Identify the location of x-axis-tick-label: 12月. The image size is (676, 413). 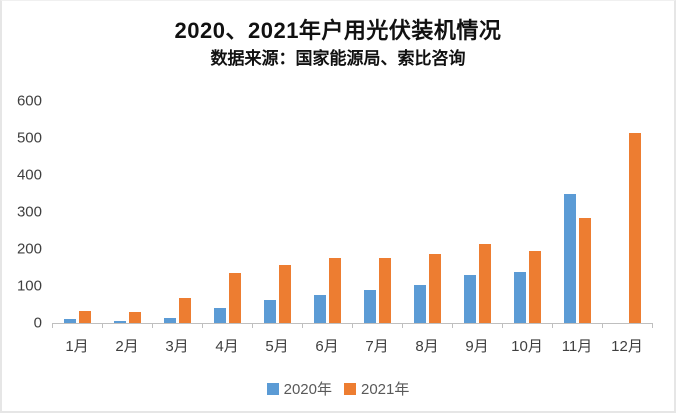
(627, 346).